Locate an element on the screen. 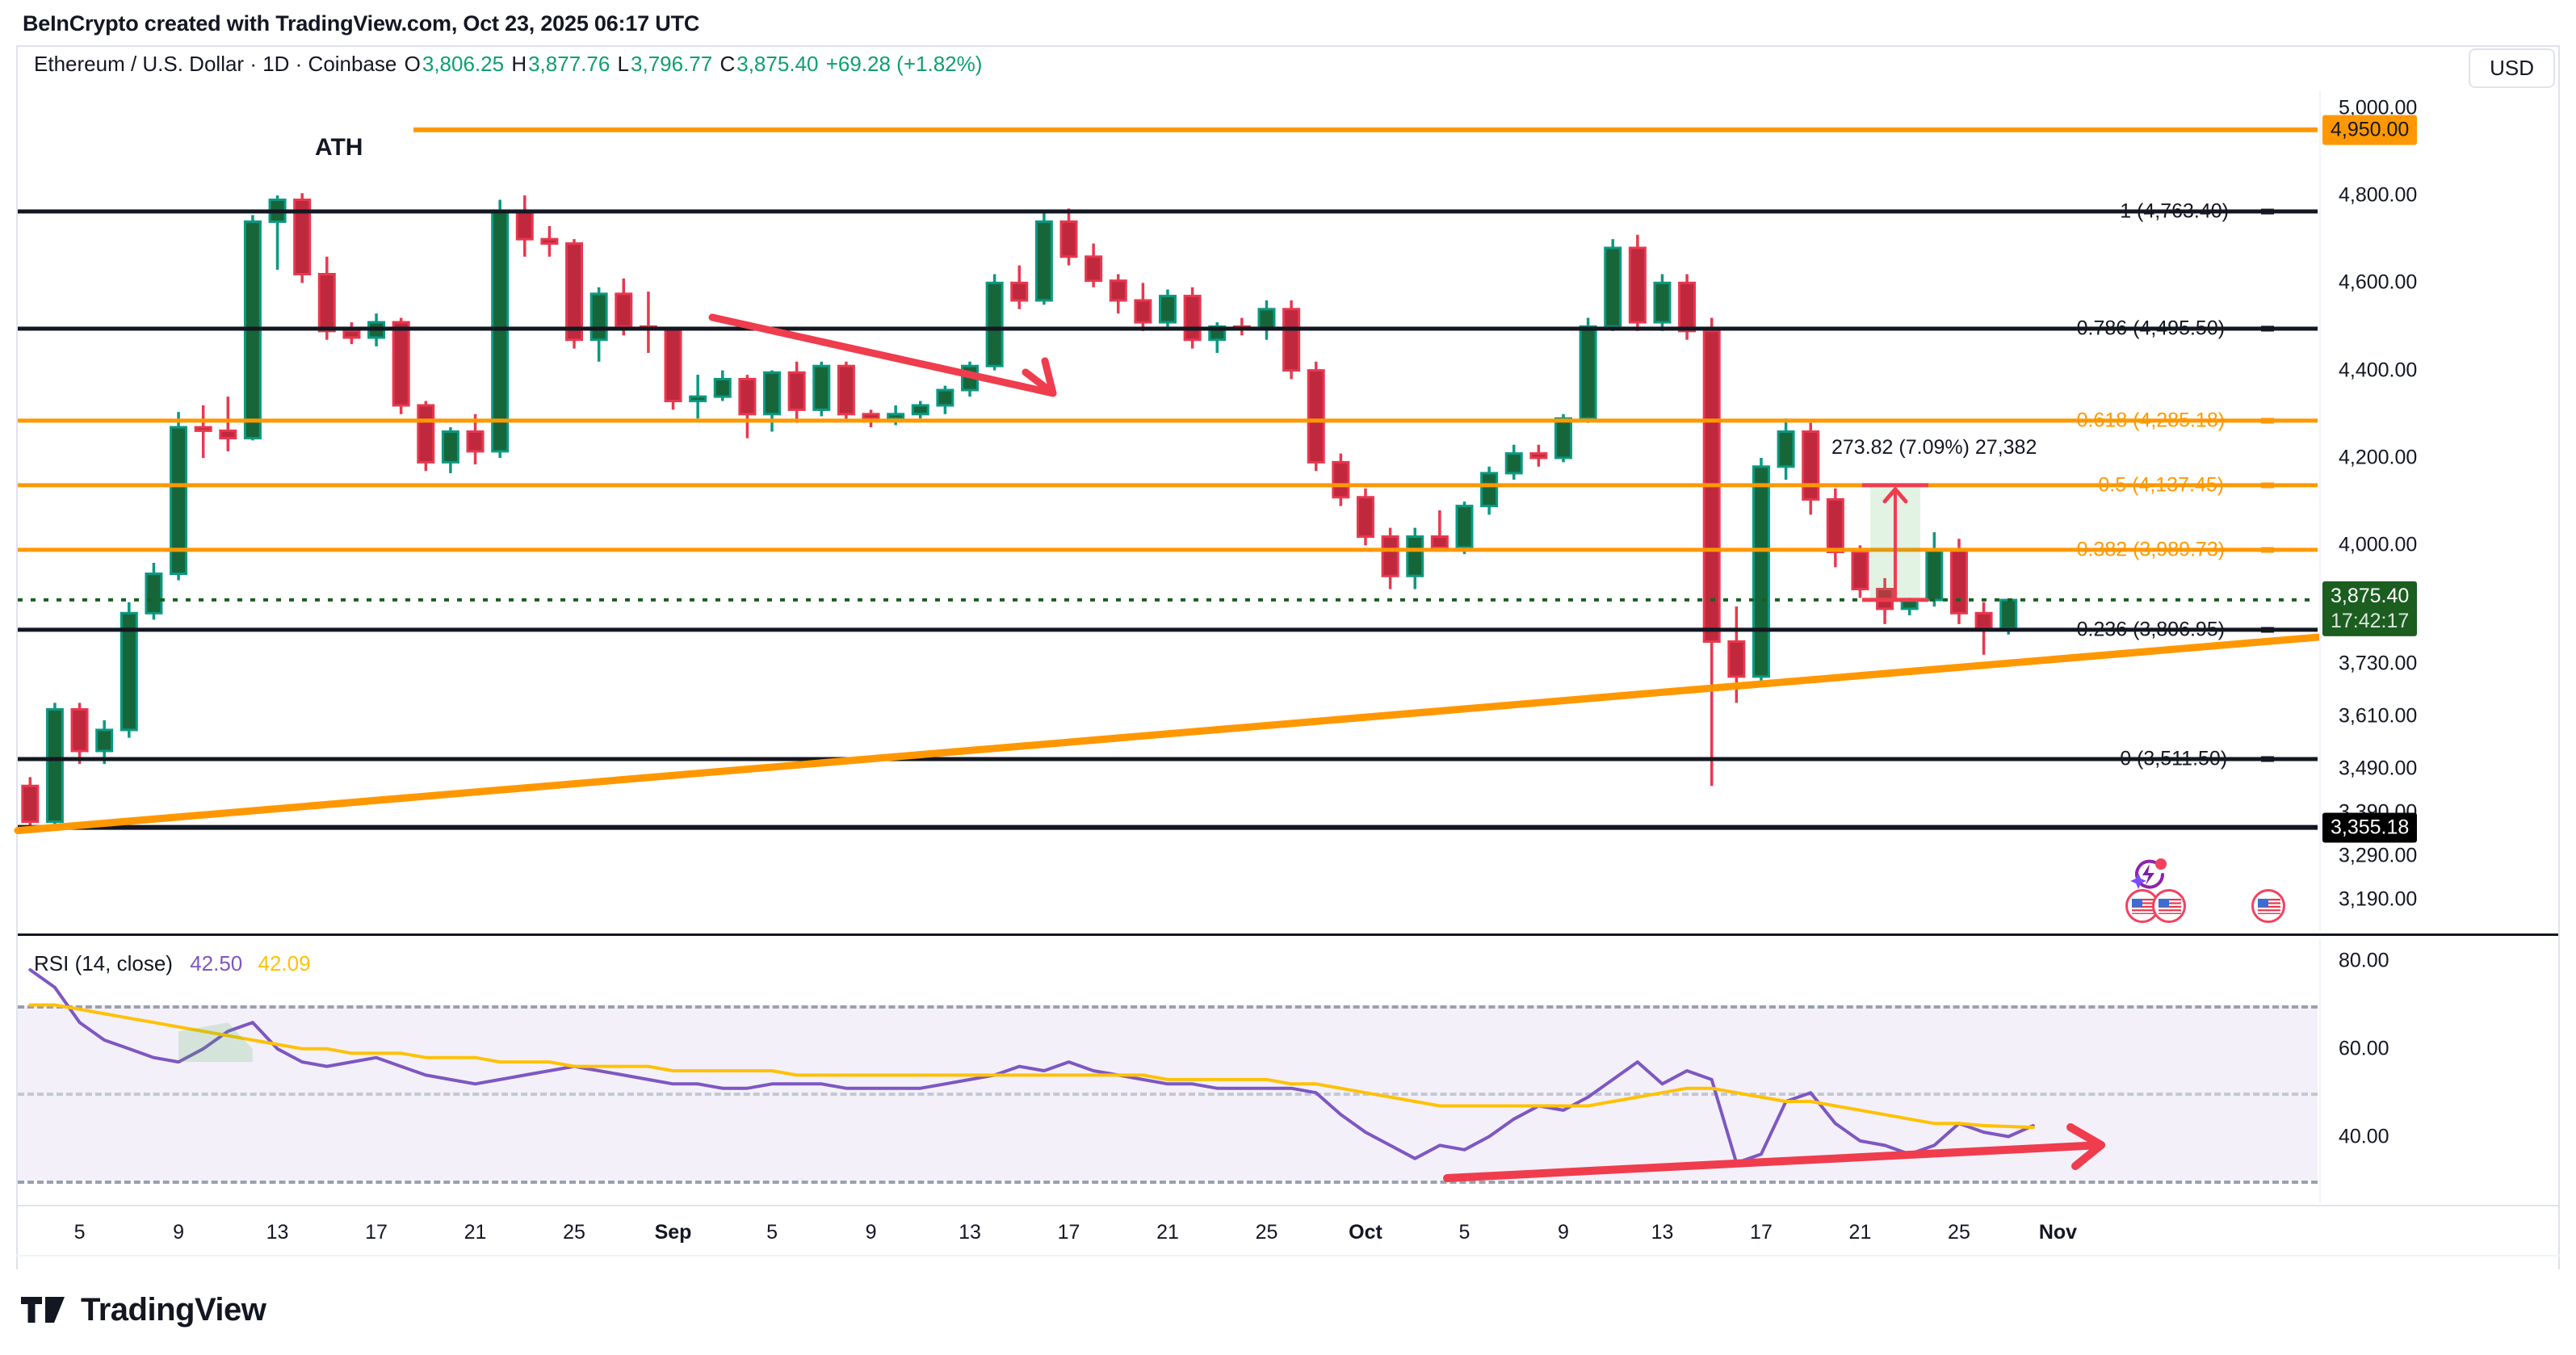 This screenshot has height=1355, width=2576. rsi-axis: 80.00 60.00 40.00 is located at coordinates (2438, 1070).